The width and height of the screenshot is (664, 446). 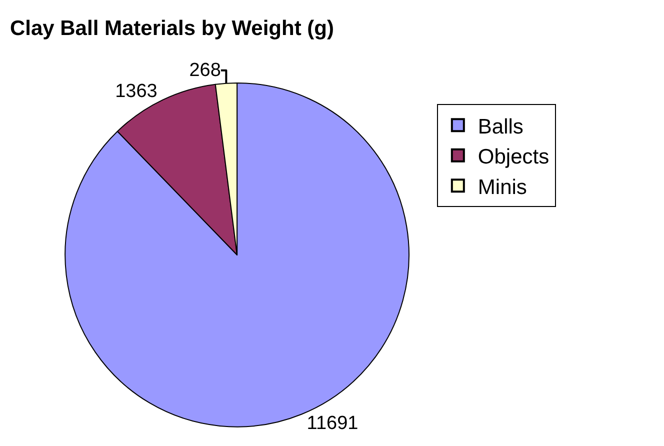 I want to click on legend-label: Objects, so click(x=514, y=157).